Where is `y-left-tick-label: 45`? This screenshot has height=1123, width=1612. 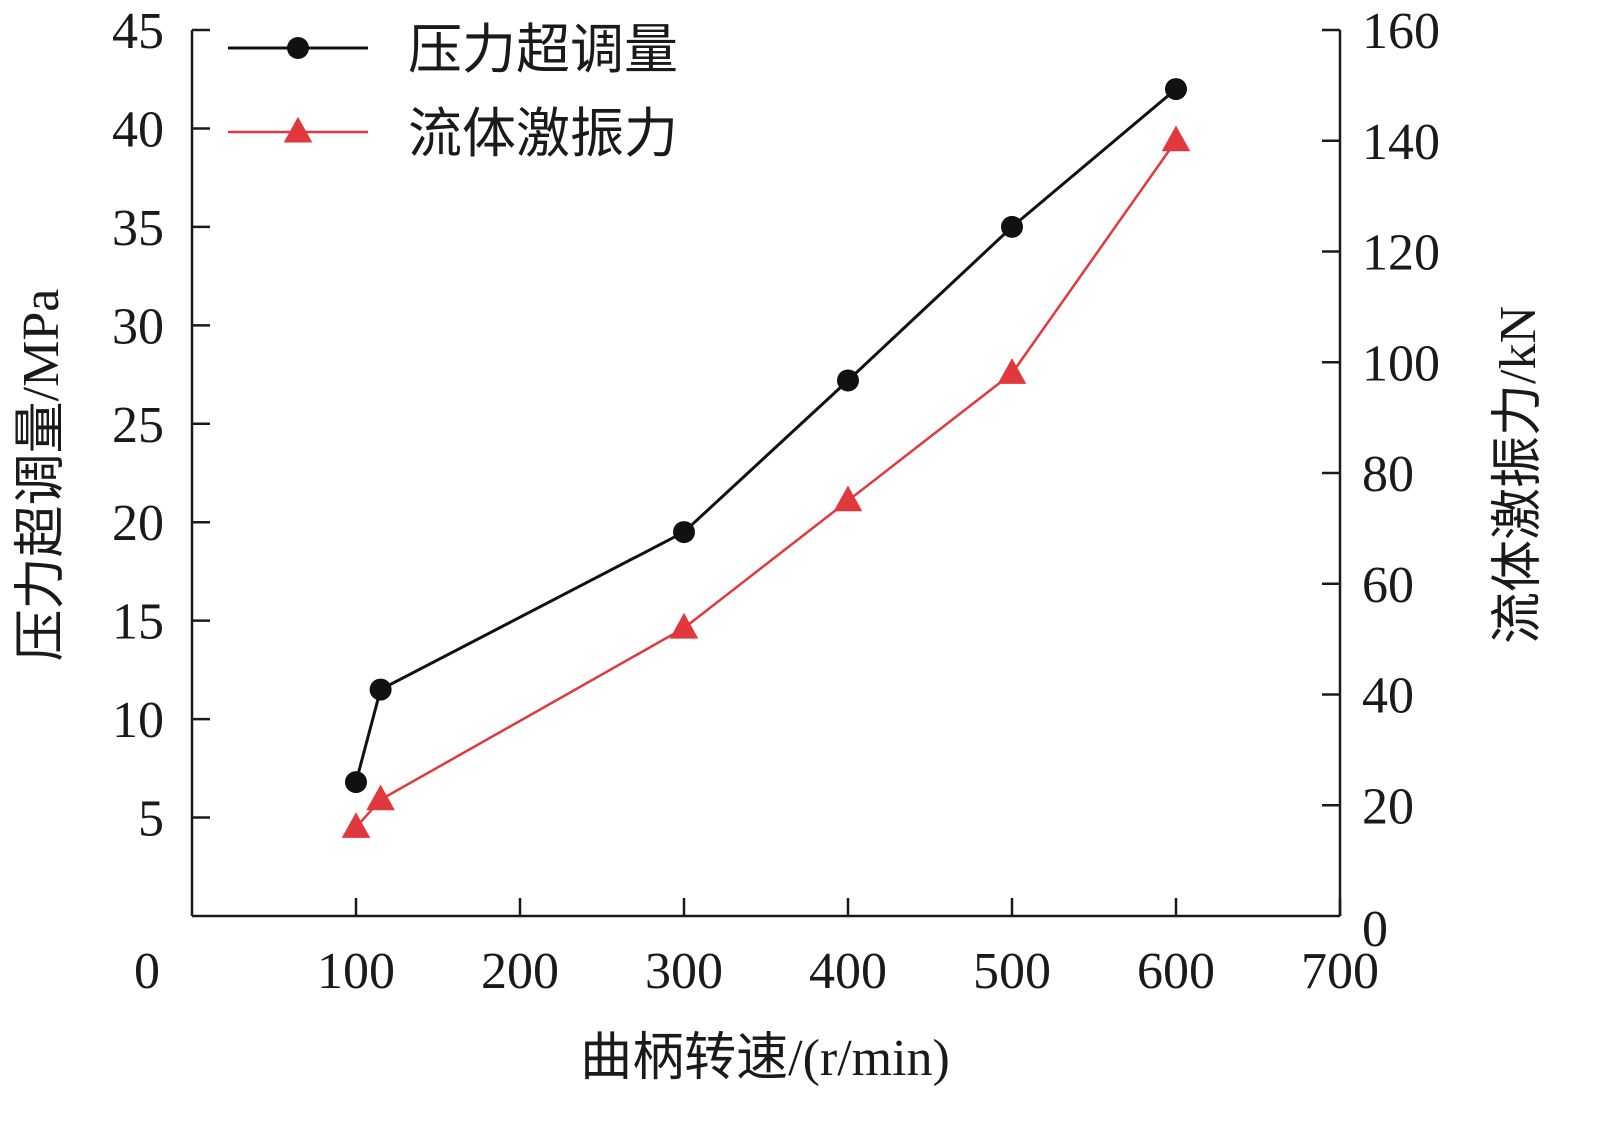
y-left-tick-label: 45 is located at coordinates (138, 31).